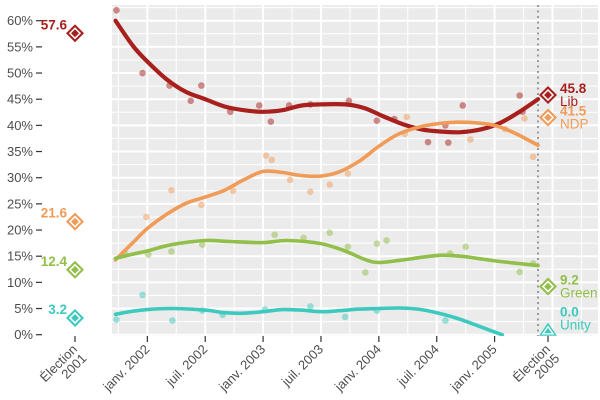 This screenshot has width=600, height=400. I want to click on election-2001-marker-green, so click(75, 269).